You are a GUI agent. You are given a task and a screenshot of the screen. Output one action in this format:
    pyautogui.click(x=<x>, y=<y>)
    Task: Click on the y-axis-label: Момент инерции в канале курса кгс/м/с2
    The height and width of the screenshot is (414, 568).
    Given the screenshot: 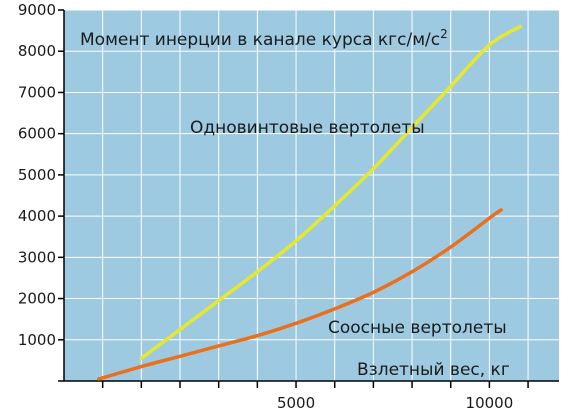 What is the action you would take?
    pyautogui.click(x=264, y=38)
    